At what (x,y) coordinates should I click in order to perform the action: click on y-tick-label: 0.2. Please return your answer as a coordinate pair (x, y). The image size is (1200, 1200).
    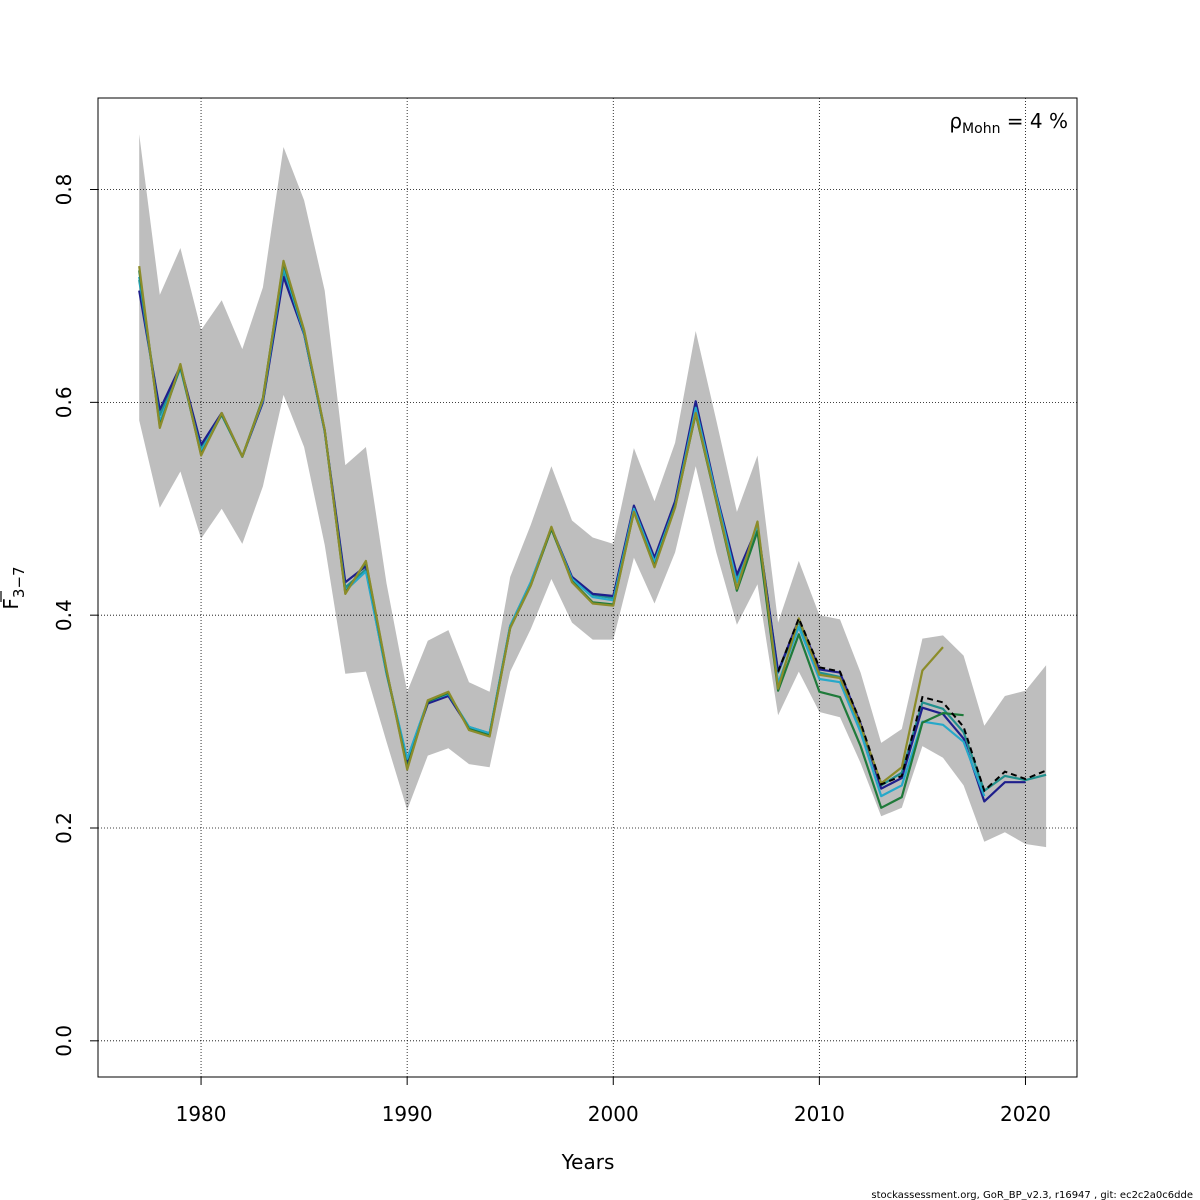
    Looking at the image, I should click on (64, 828).